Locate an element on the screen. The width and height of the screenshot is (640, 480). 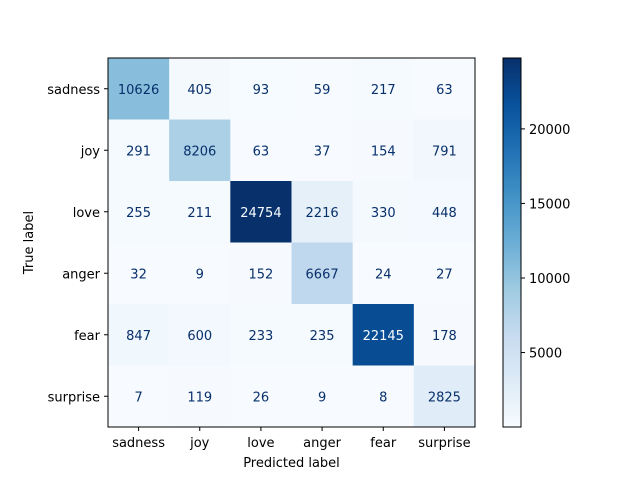
cell-value-label: 59 is located at coordinates (322, 90).